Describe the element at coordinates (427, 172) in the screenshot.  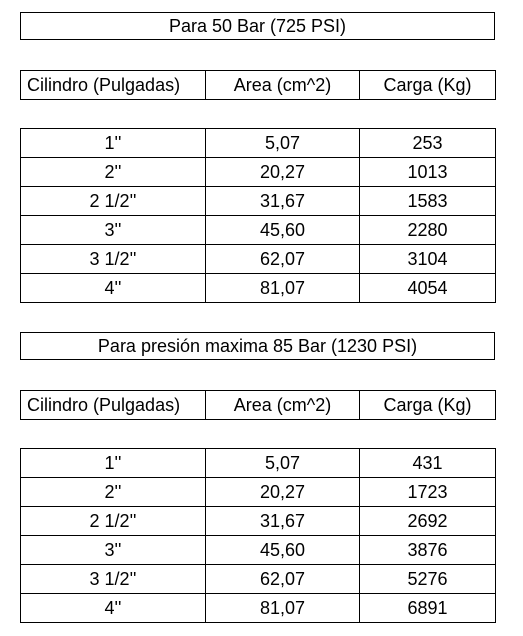
I see `load-cell: 1013` at that location.